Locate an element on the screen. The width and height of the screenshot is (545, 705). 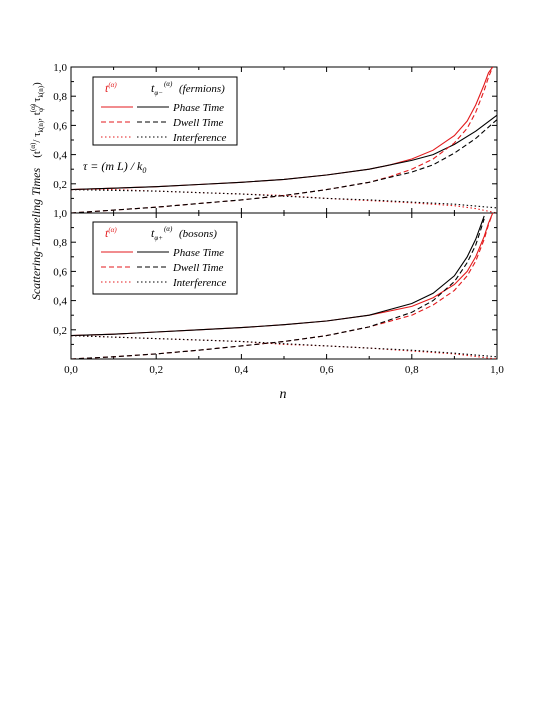
x-tick-label: 0,8 is located at coordinates (412, 370).